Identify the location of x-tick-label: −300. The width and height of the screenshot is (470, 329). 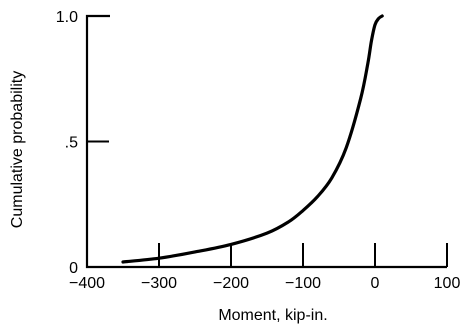
(159, 283).